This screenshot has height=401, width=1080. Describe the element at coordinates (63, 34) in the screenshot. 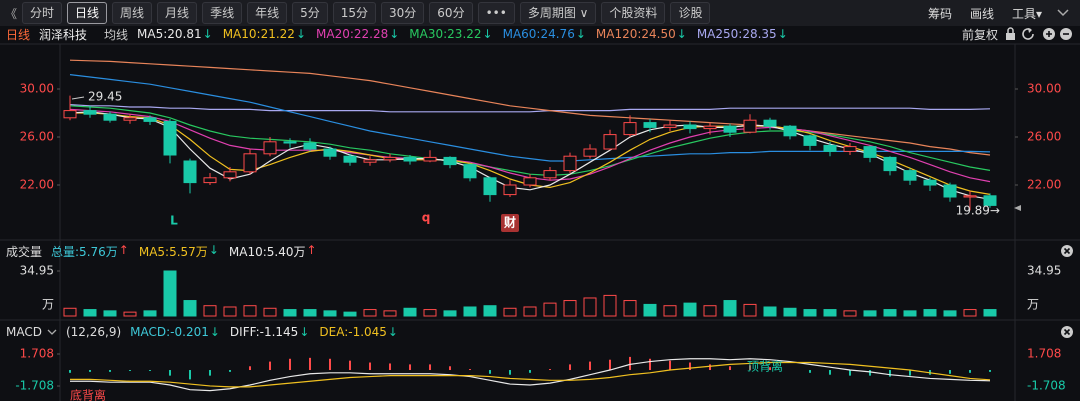

I see `stock-name: 润泽科技` at that location.